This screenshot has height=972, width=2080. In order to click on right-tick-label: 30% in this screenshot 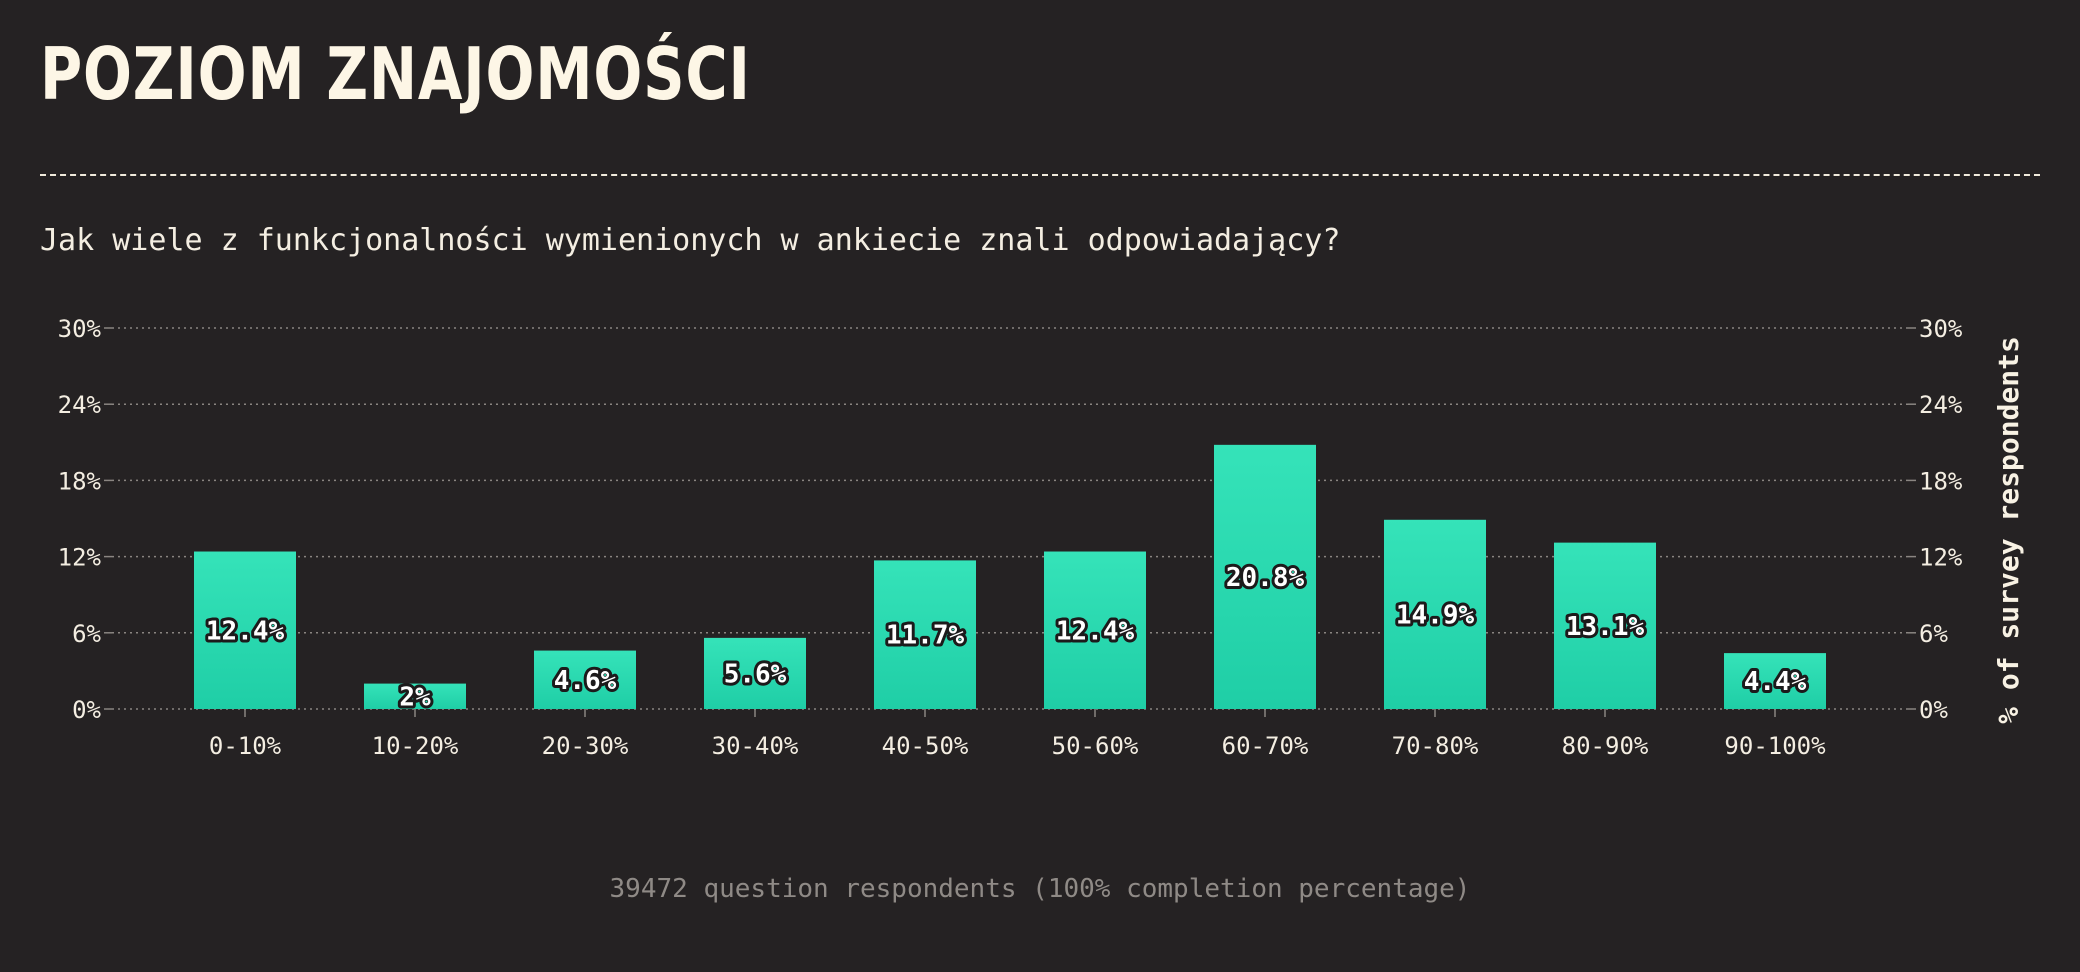, I will do `click(1941, 329)`.